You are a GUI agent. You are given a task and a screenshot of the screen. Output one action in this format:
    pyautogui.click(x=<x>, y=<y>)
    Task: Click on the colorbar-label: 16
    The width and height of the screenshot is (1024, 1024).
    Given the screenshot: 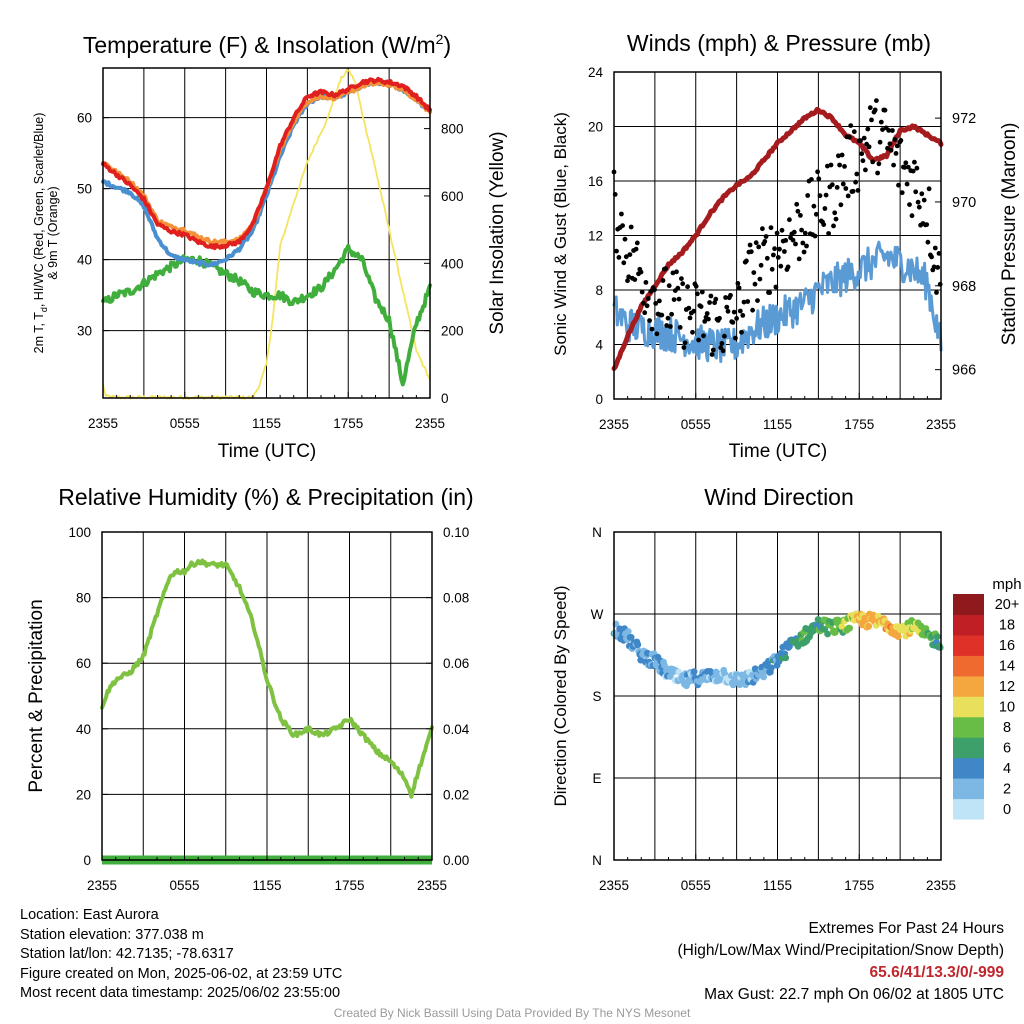 What is the action you would take?
    pyautogui.click(x=1007, y=646)
    